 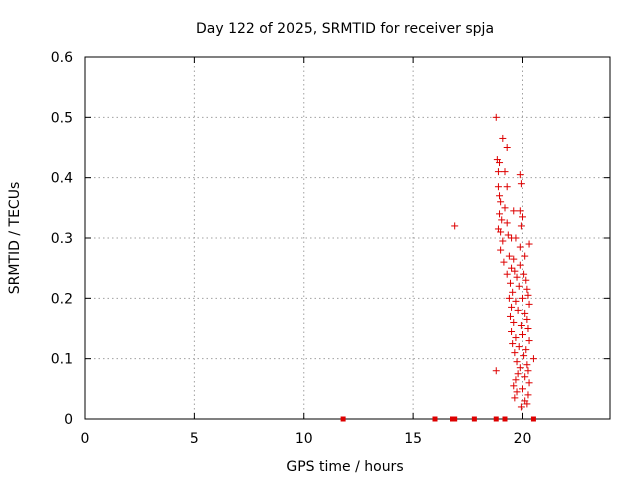 I want to click on y-tick-label: 0.2, so click(x=62, y=299).